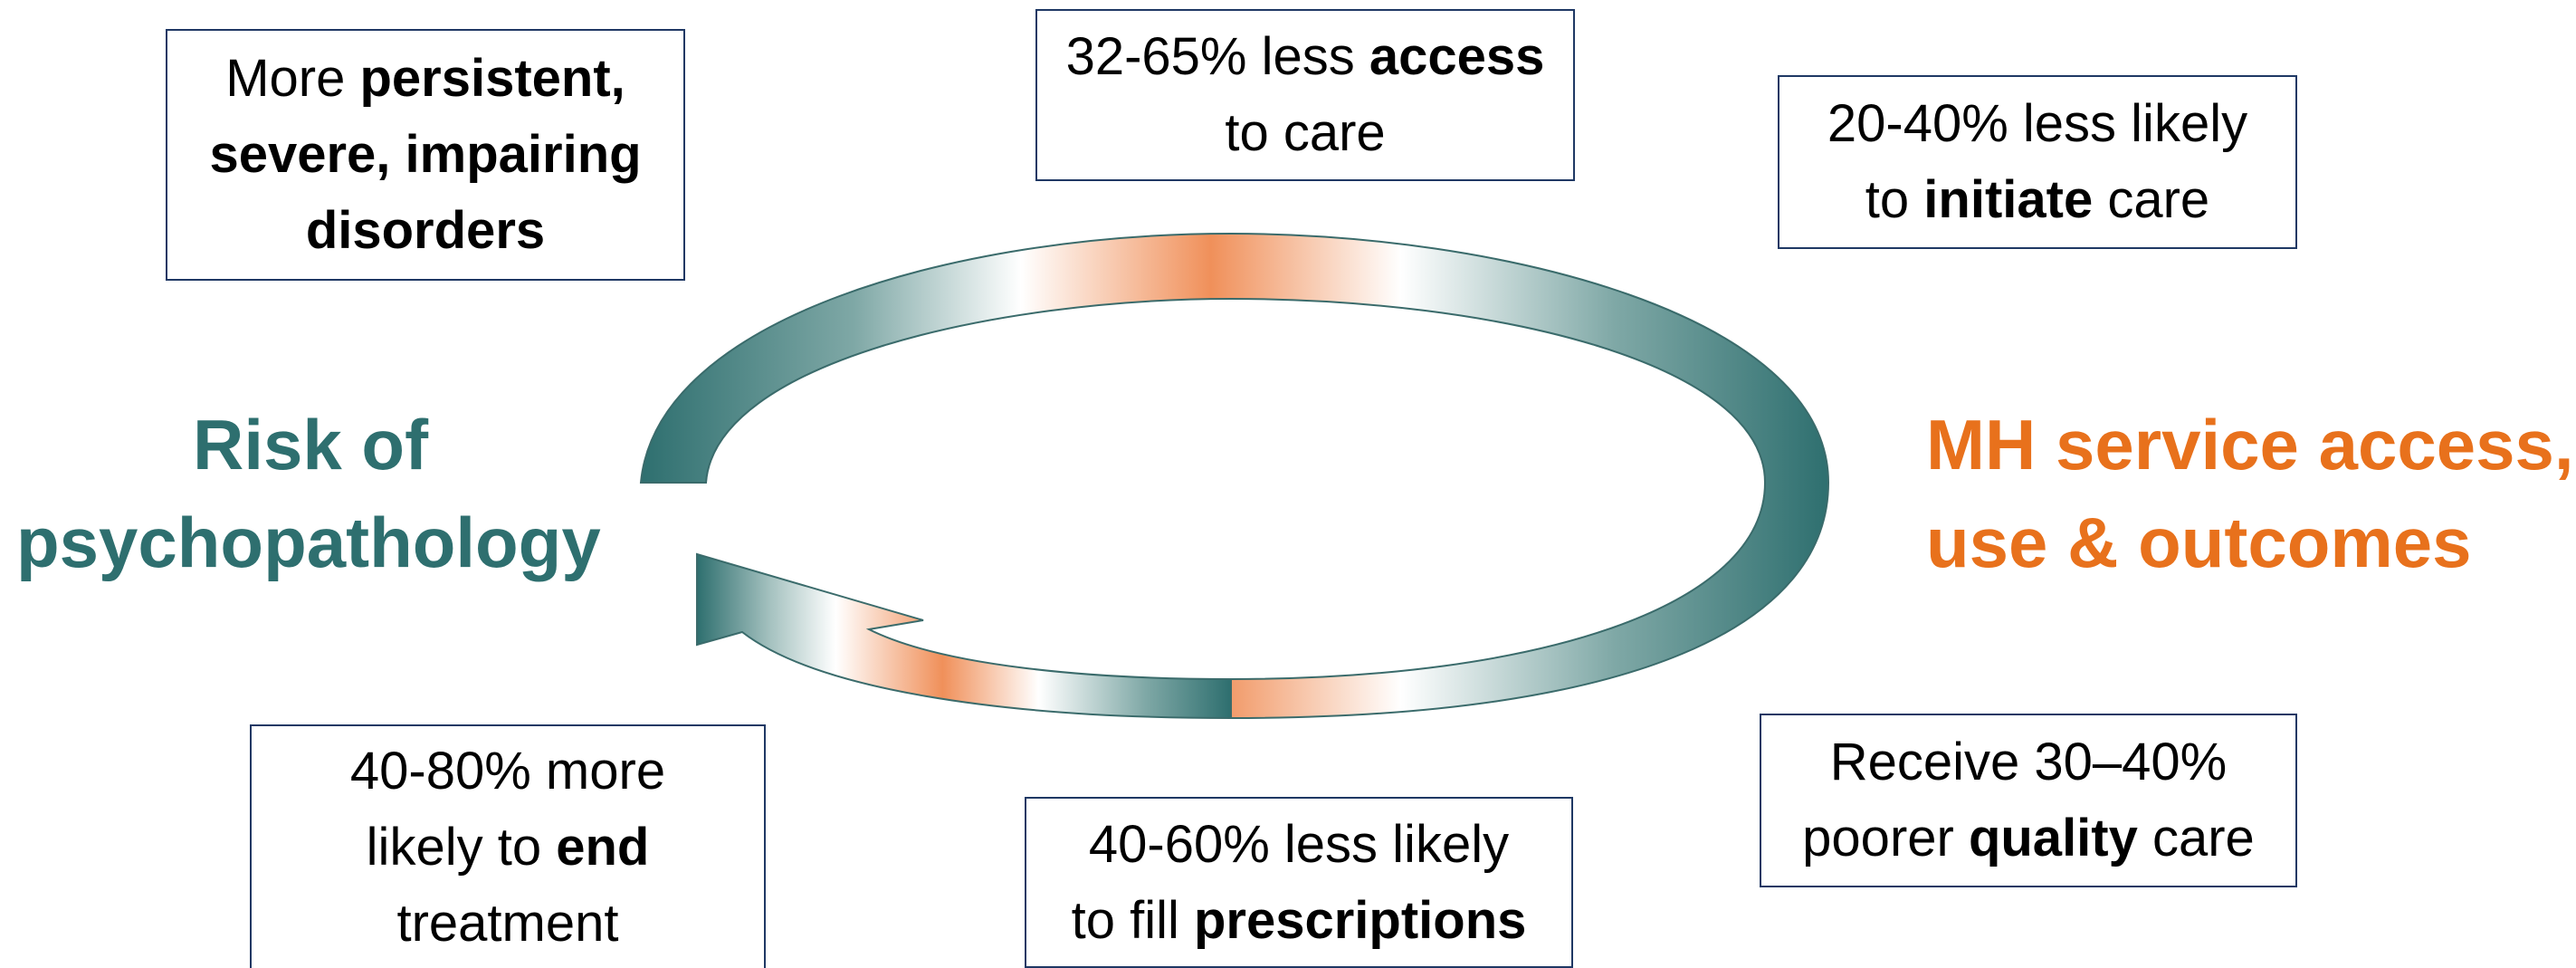  Describe the element at coordinates (2008, 199) in the screenshot. I see `emphasis-text: initiate` at that location.